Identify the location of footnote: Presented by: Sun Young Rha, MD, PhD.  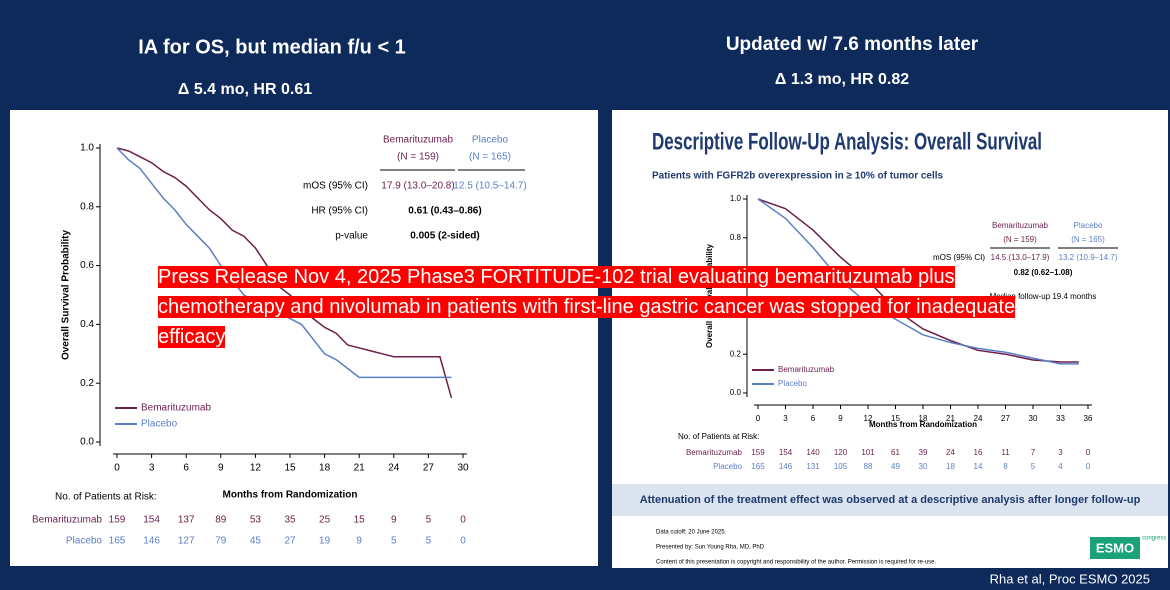
(710, 548).